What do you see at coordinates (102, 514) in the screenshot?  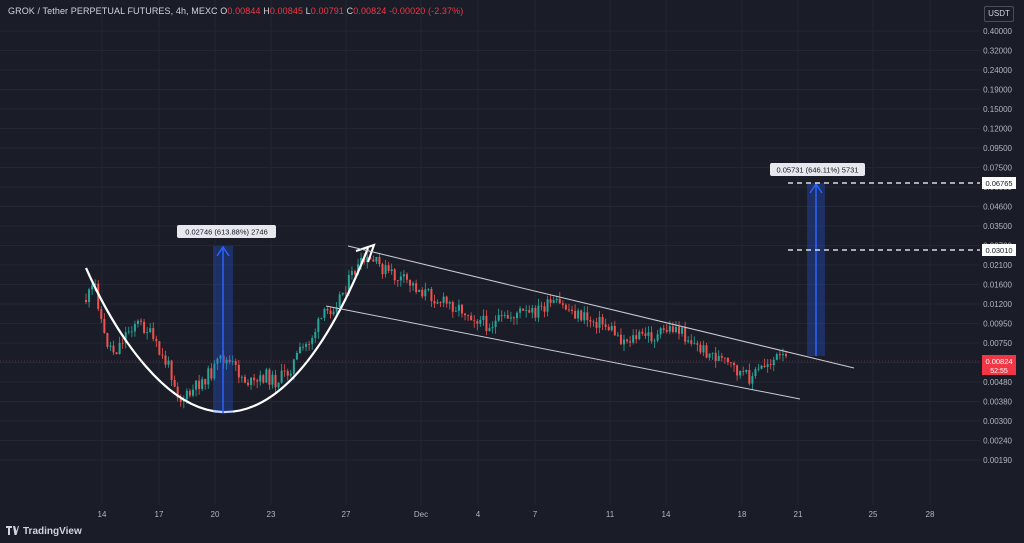 I see `x-tick-label: 14` at bounding box center [102, 514].